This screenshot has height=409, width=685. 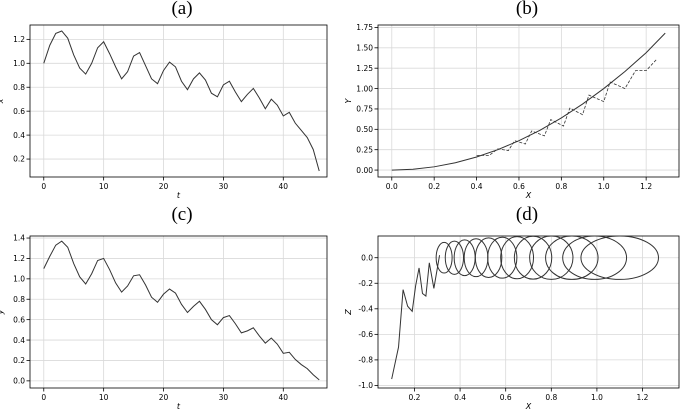 I want to click on y-tick-label: -0.2, so click(x=365, y=283).